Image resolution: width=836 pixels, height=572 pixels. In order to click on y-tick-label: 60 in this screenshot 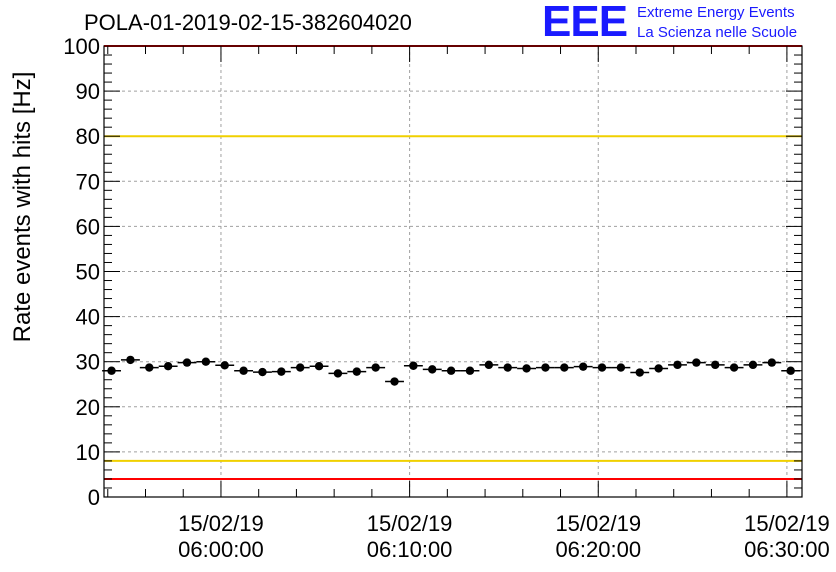, I will do `click(88, 226)`.